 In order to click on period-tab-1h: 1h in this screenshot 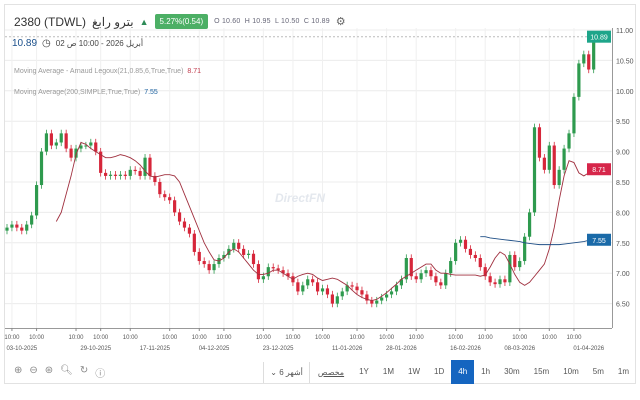, I will do `click(486, 371)`.